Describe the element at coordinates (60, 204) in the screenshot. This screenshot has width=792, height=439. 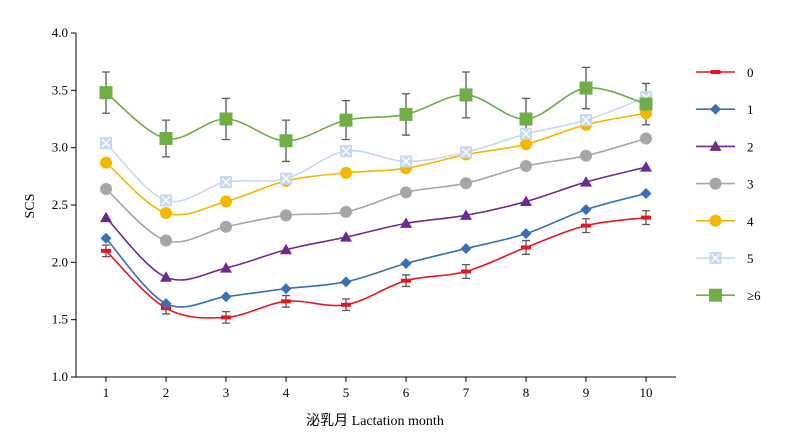
I see `y-tick-label: 2.5` at that location.